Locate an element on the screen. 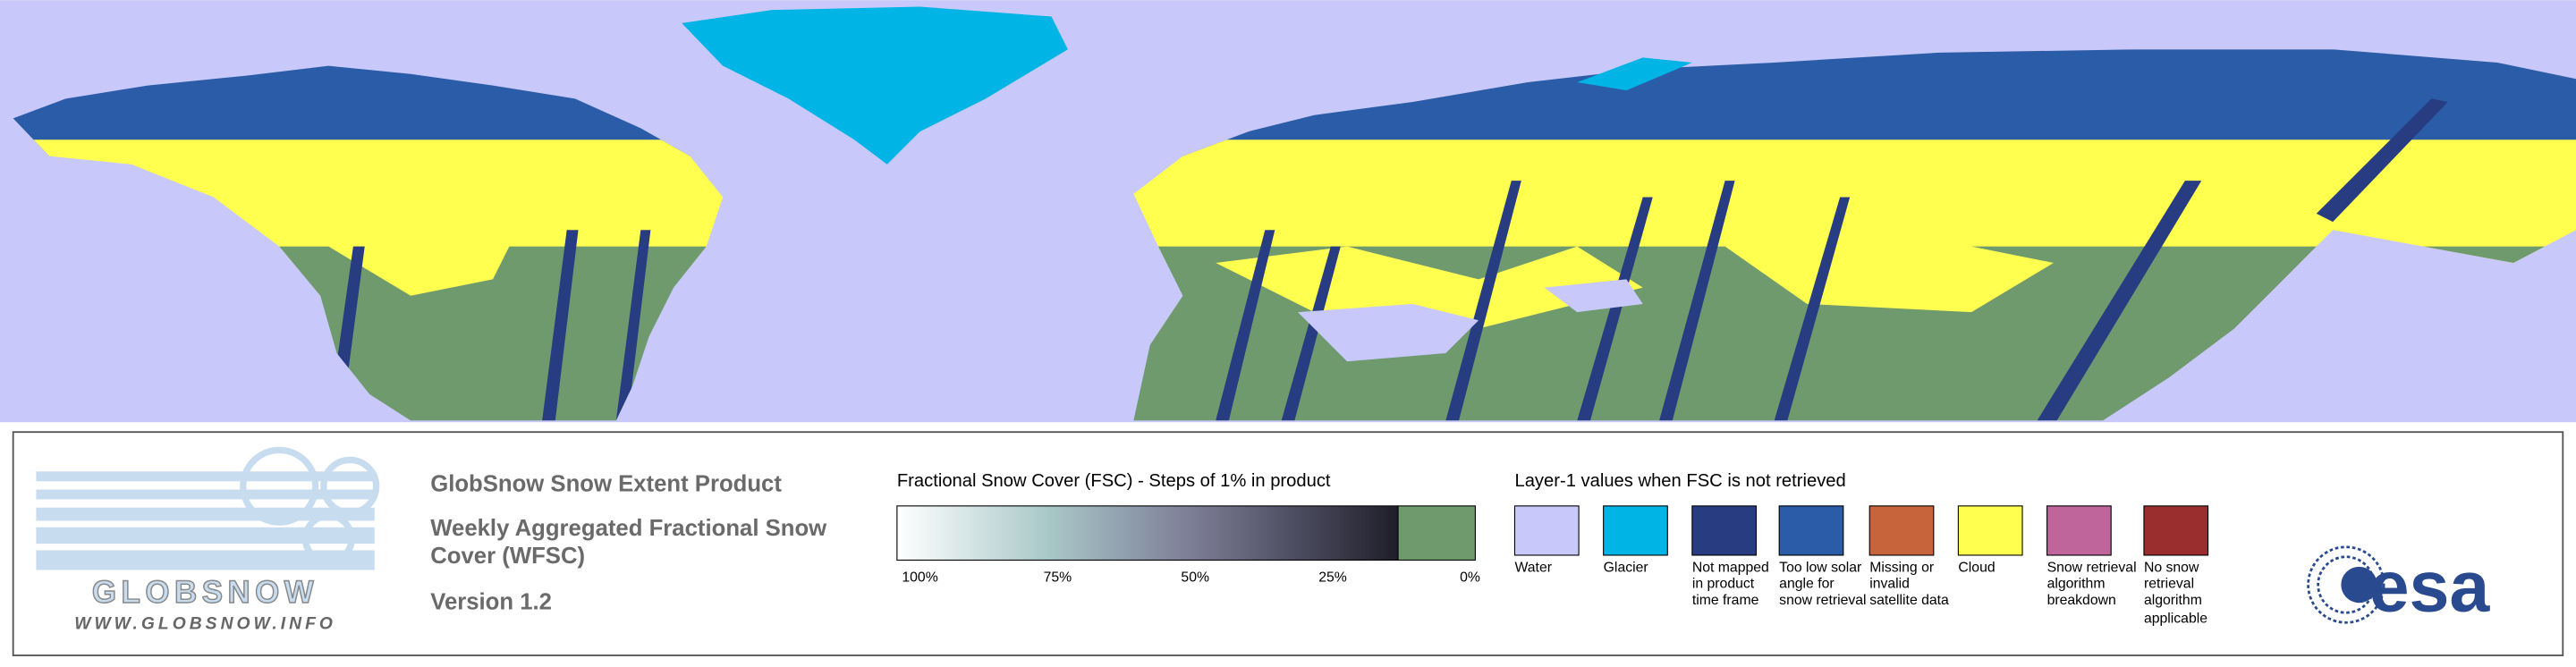 This screenshot has height=667, width=2576. layer1-title: Layer-1 values when FSC is not retrieved is located at coordinates (1679, 481).